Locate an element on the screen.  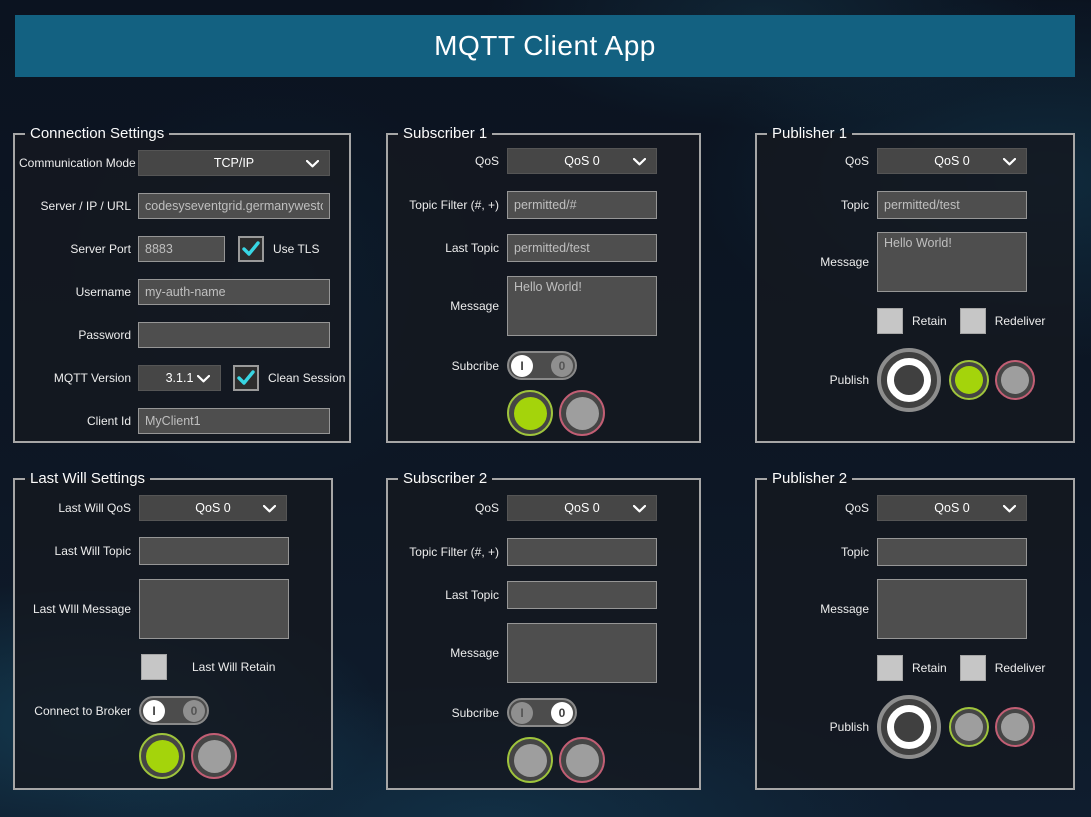
app-title: MQTT Client App is located at coordinates (545, 45).